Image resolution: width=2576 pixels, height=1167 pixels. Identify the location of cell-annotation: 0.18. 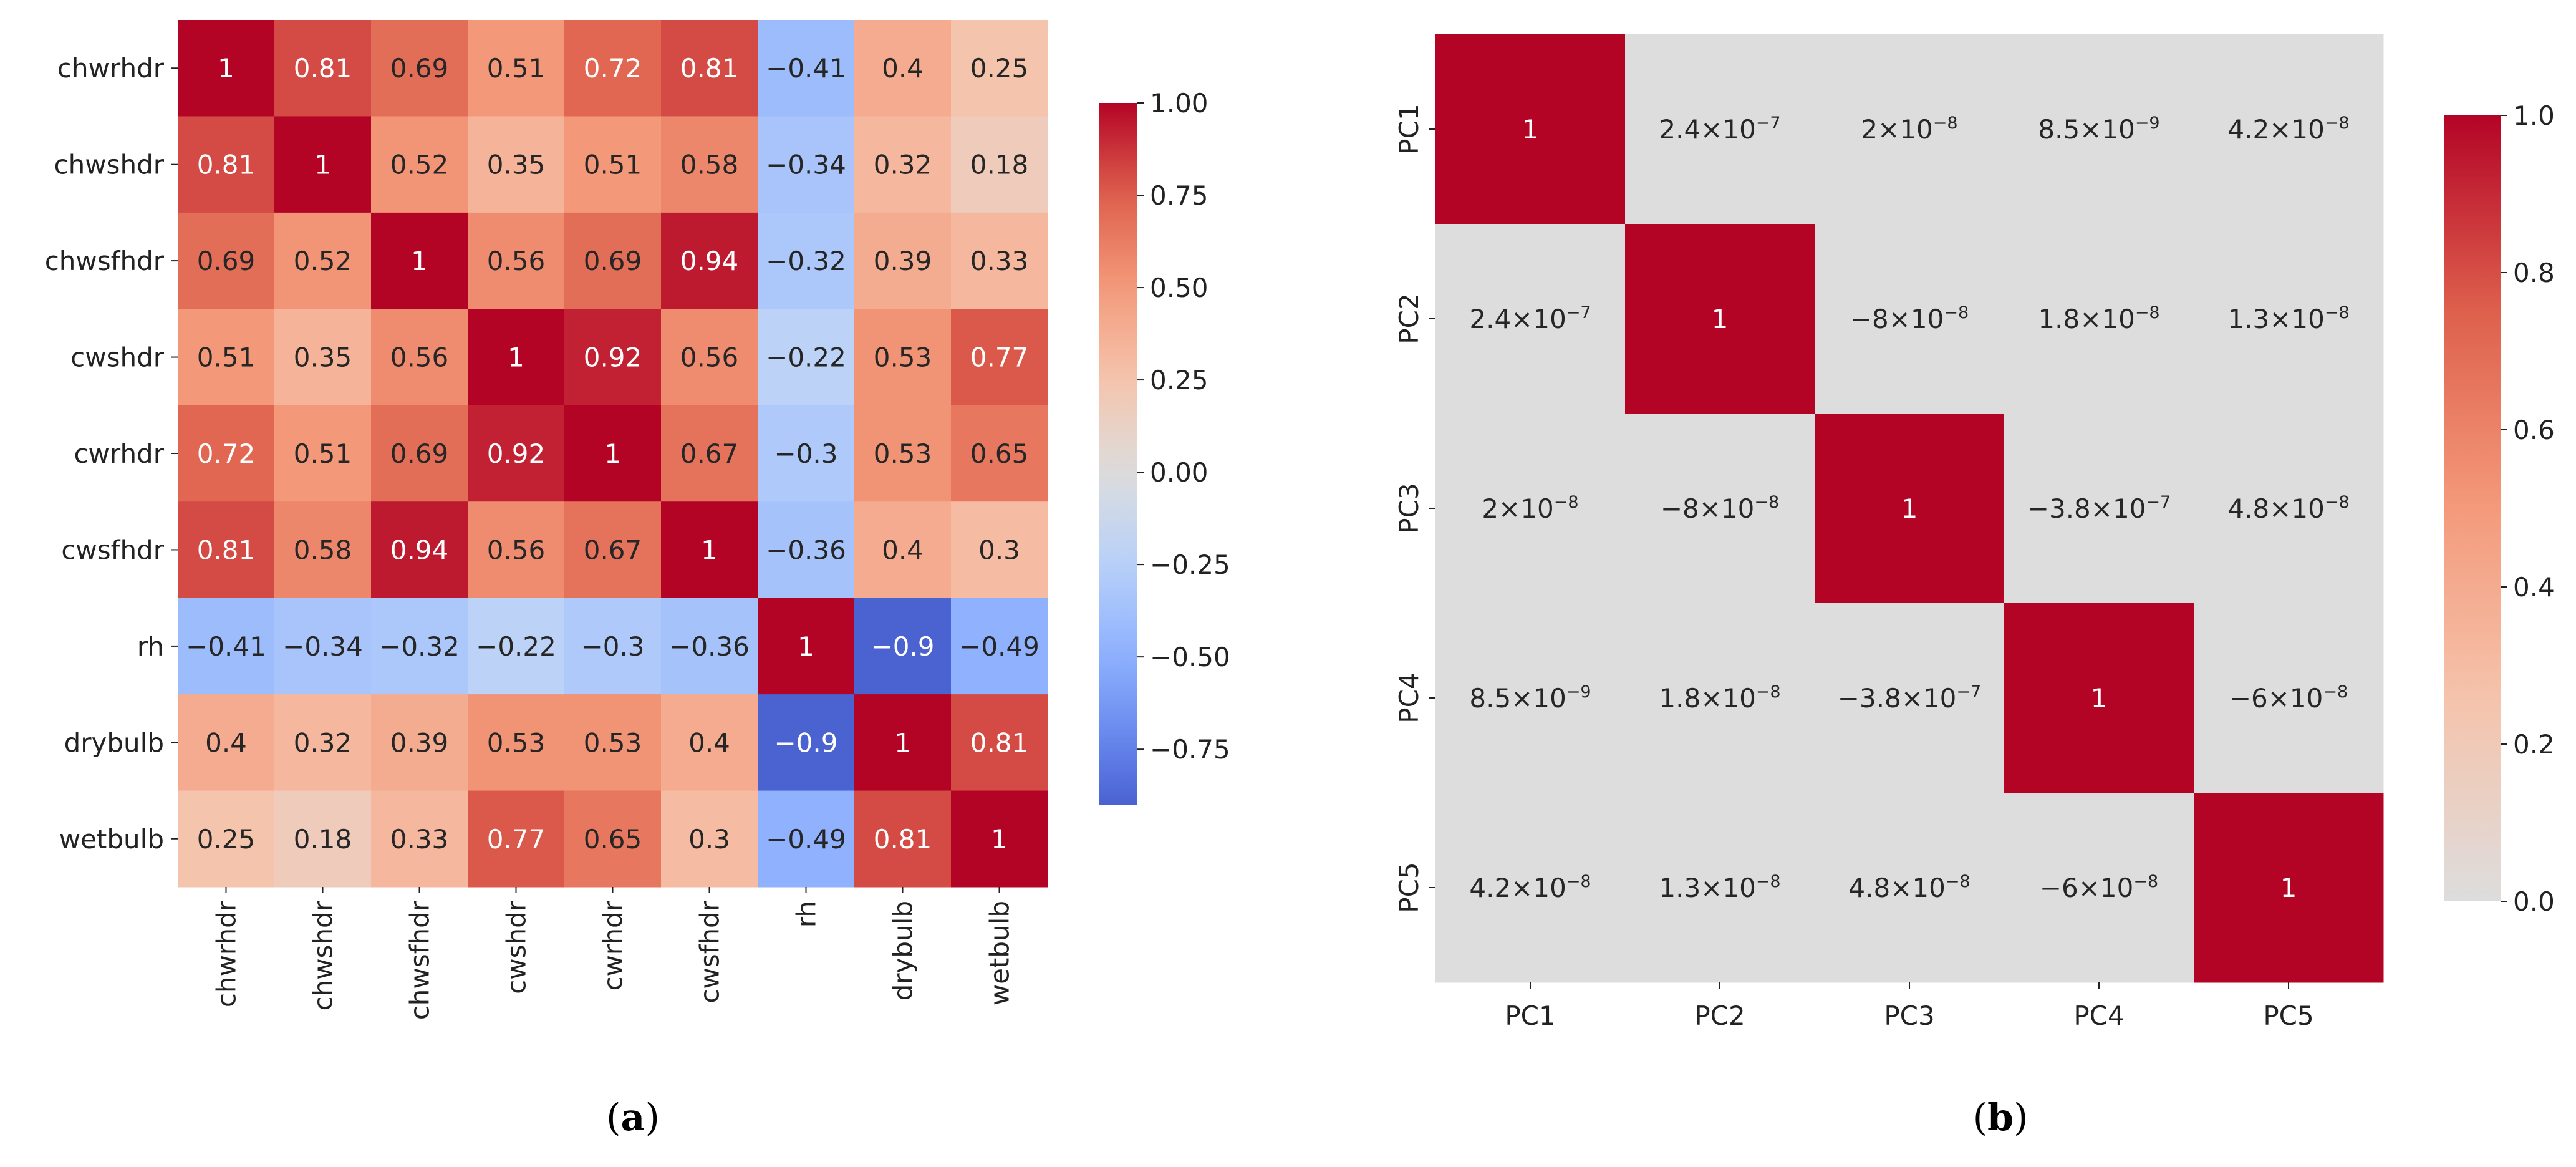
(999, 165).